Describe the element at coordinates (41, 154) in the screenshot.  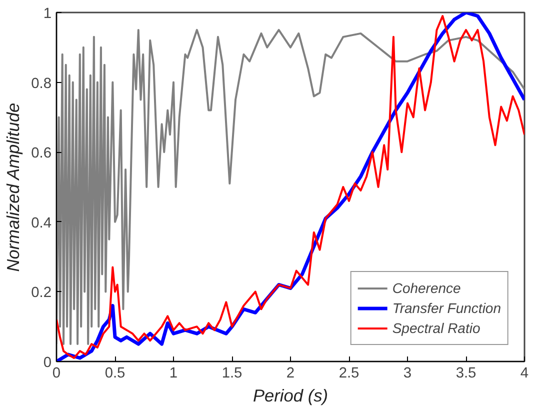
I see `y-tick-label: 0.6` at that location.